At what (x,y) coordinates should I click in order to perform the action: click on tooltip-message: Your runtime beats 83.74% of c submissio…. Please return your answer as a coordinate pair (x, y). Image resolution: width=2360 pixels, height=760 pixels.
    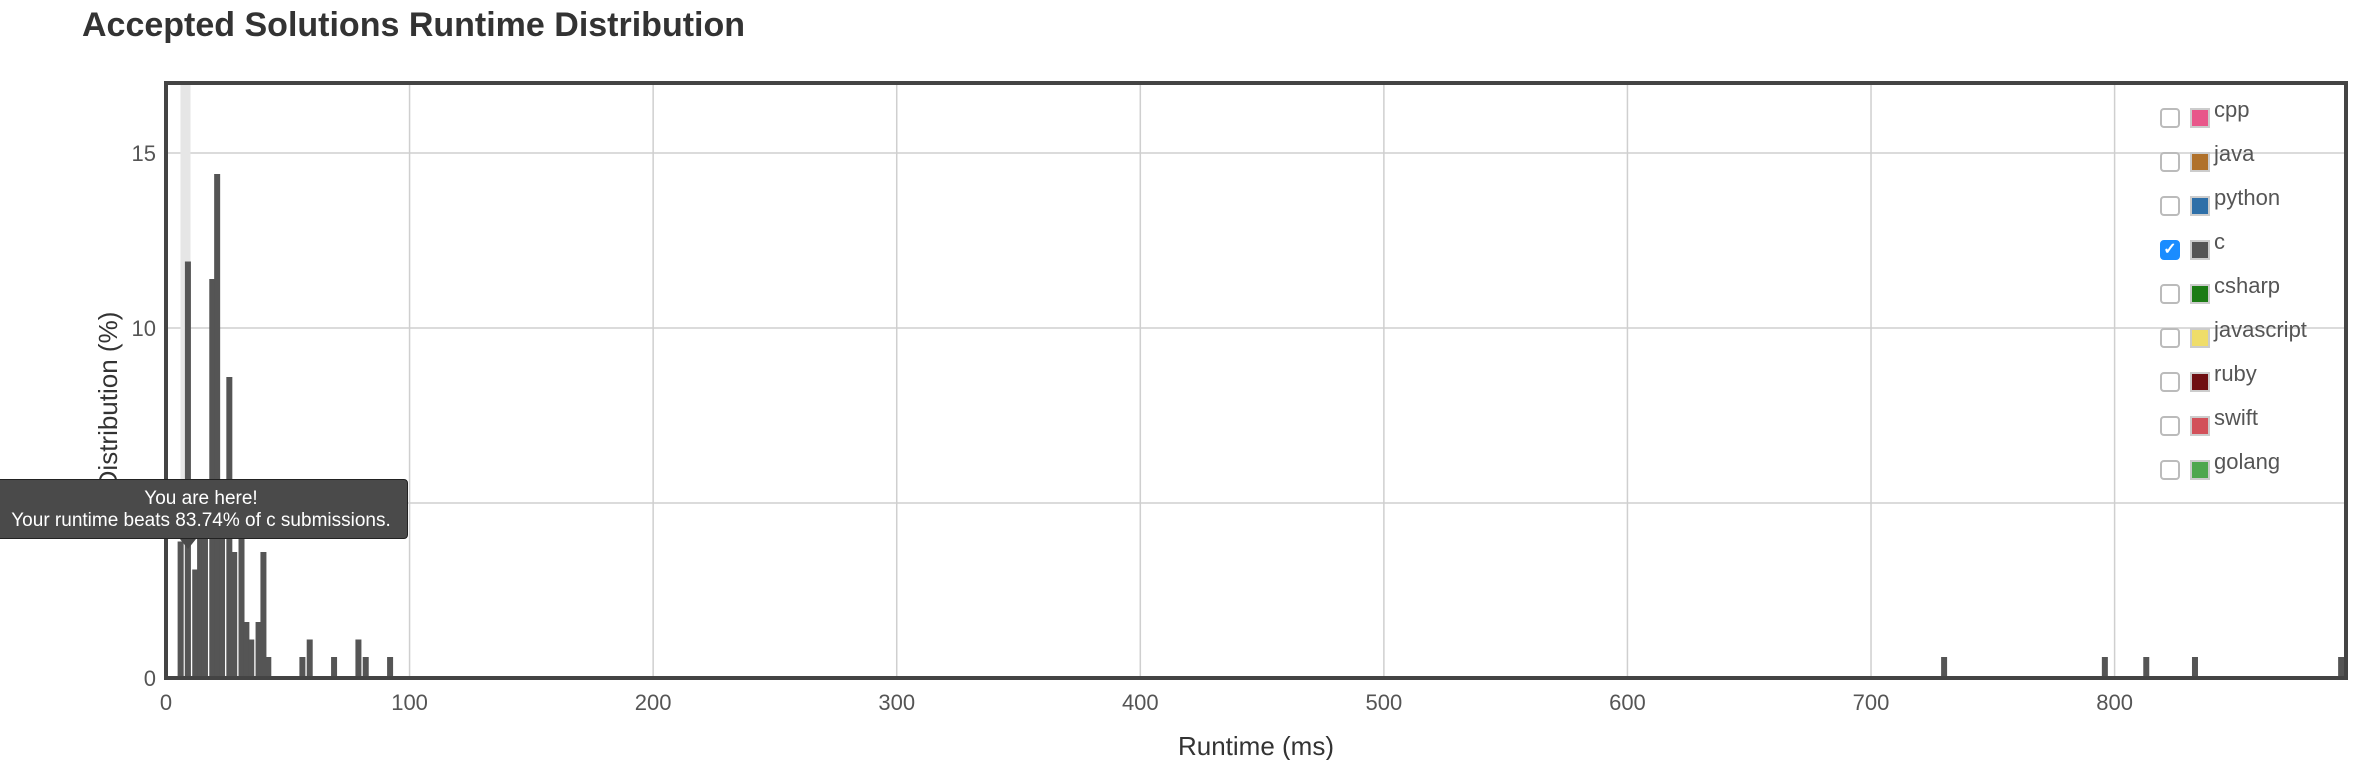
    Looking at the image, I should click on (201, 520).